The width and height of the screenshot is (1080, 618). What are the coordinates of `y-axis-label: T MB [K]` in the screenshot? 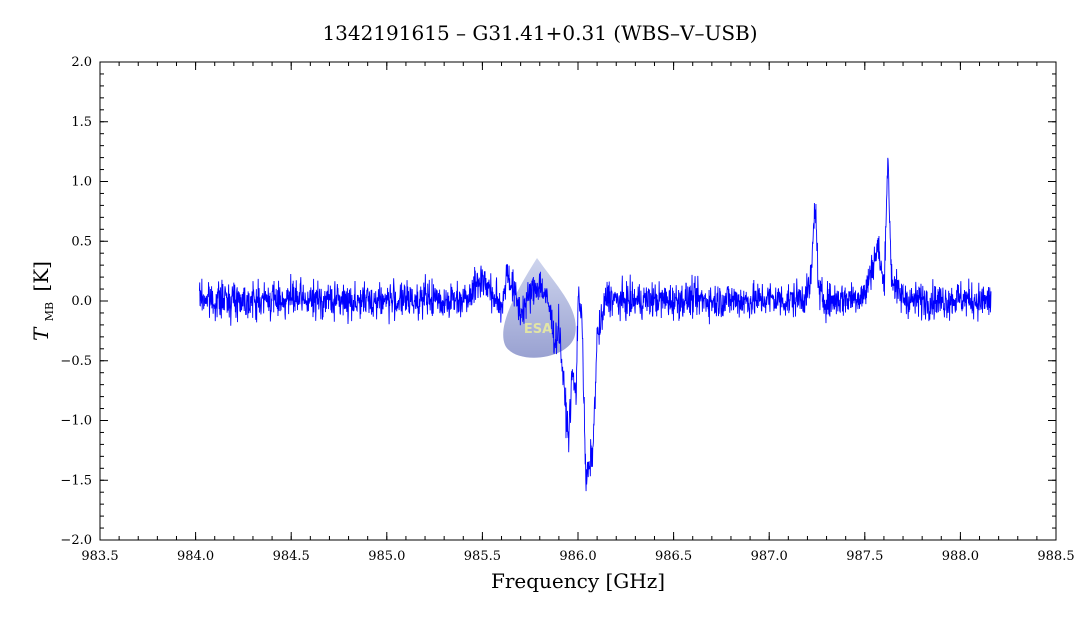 It's located at (43, 301).